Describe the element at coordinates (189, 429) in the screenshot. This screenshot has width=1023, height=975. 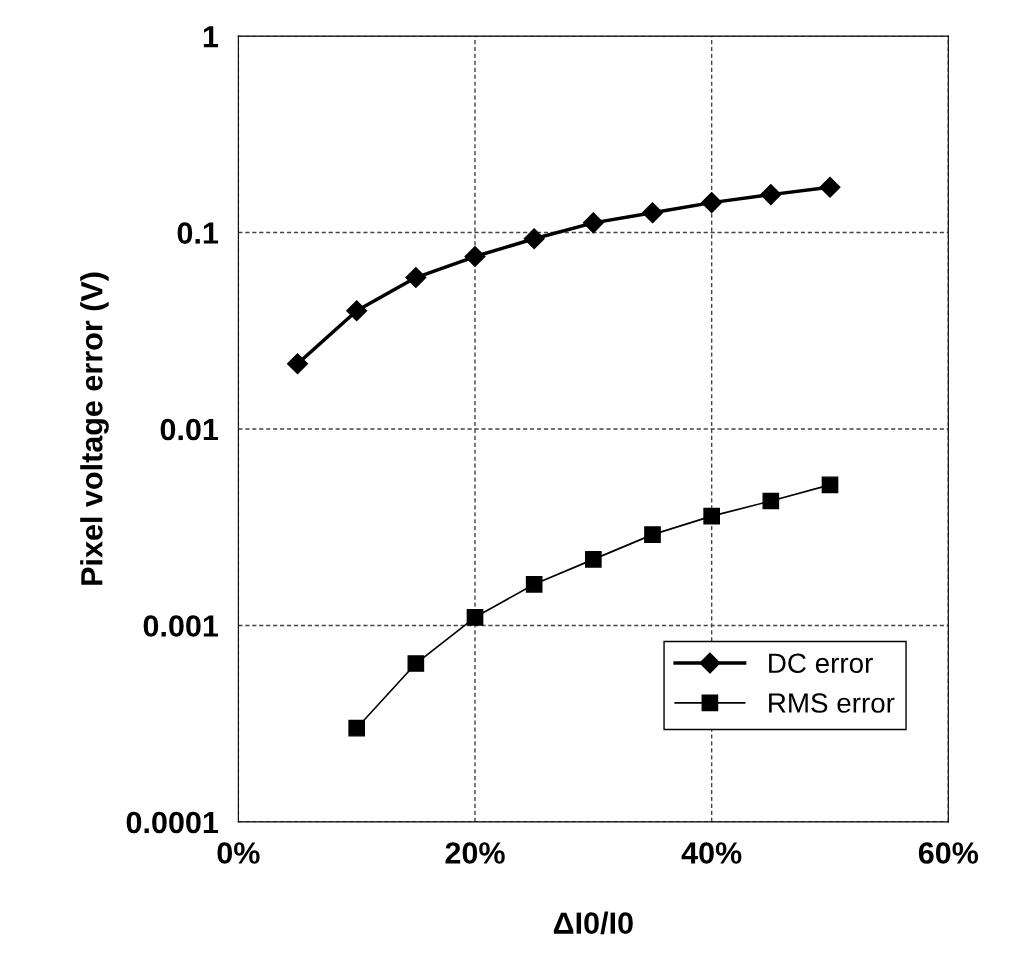
I see `y-tick-label: 0.01` at that location.